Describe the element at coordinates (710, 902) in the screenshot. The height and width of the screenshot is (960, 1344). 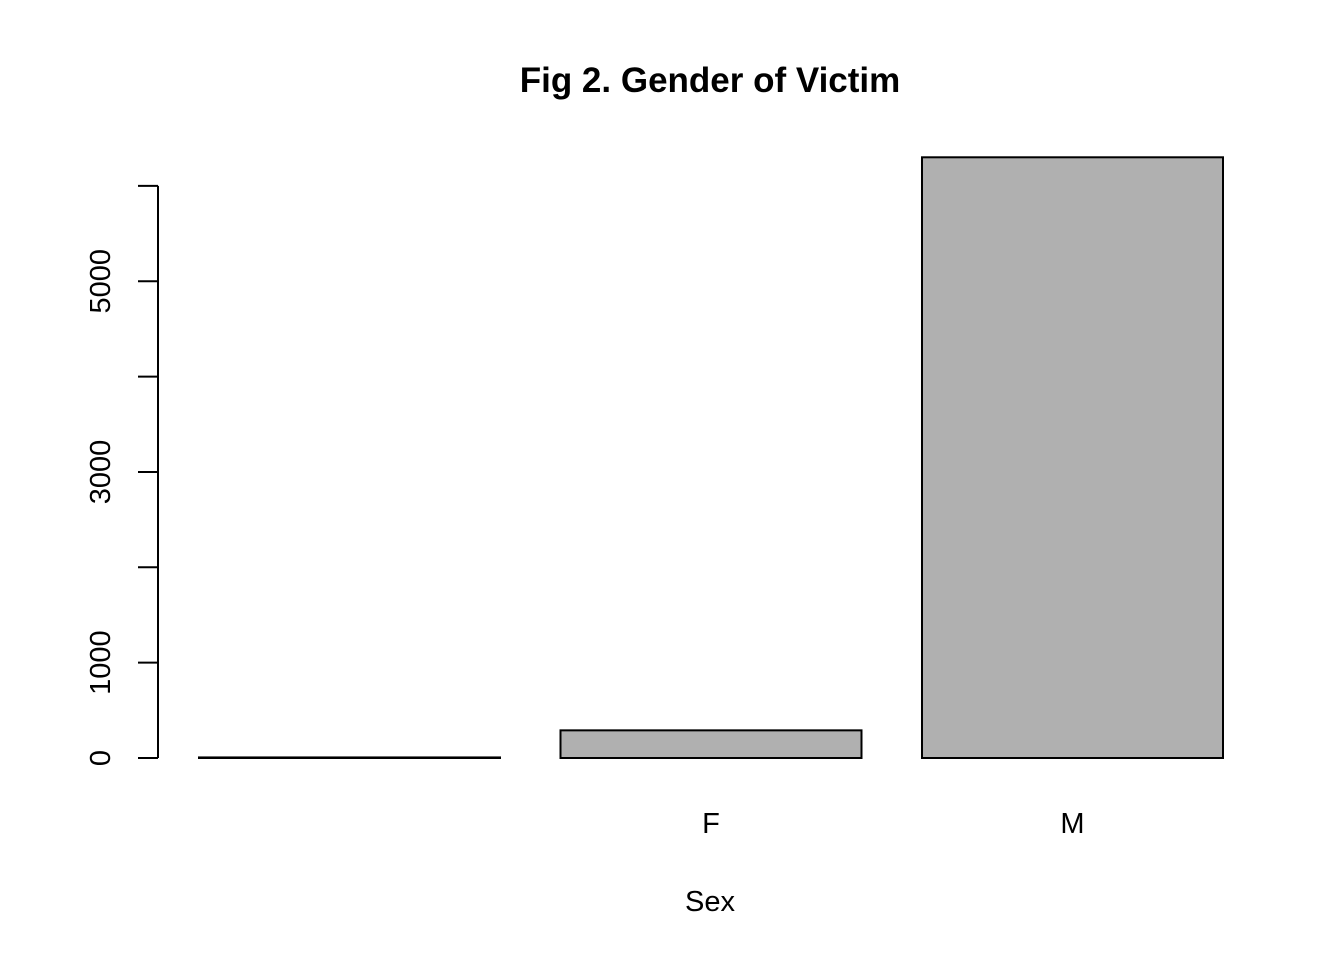
I see `x-axis-label: Sex` at that location.